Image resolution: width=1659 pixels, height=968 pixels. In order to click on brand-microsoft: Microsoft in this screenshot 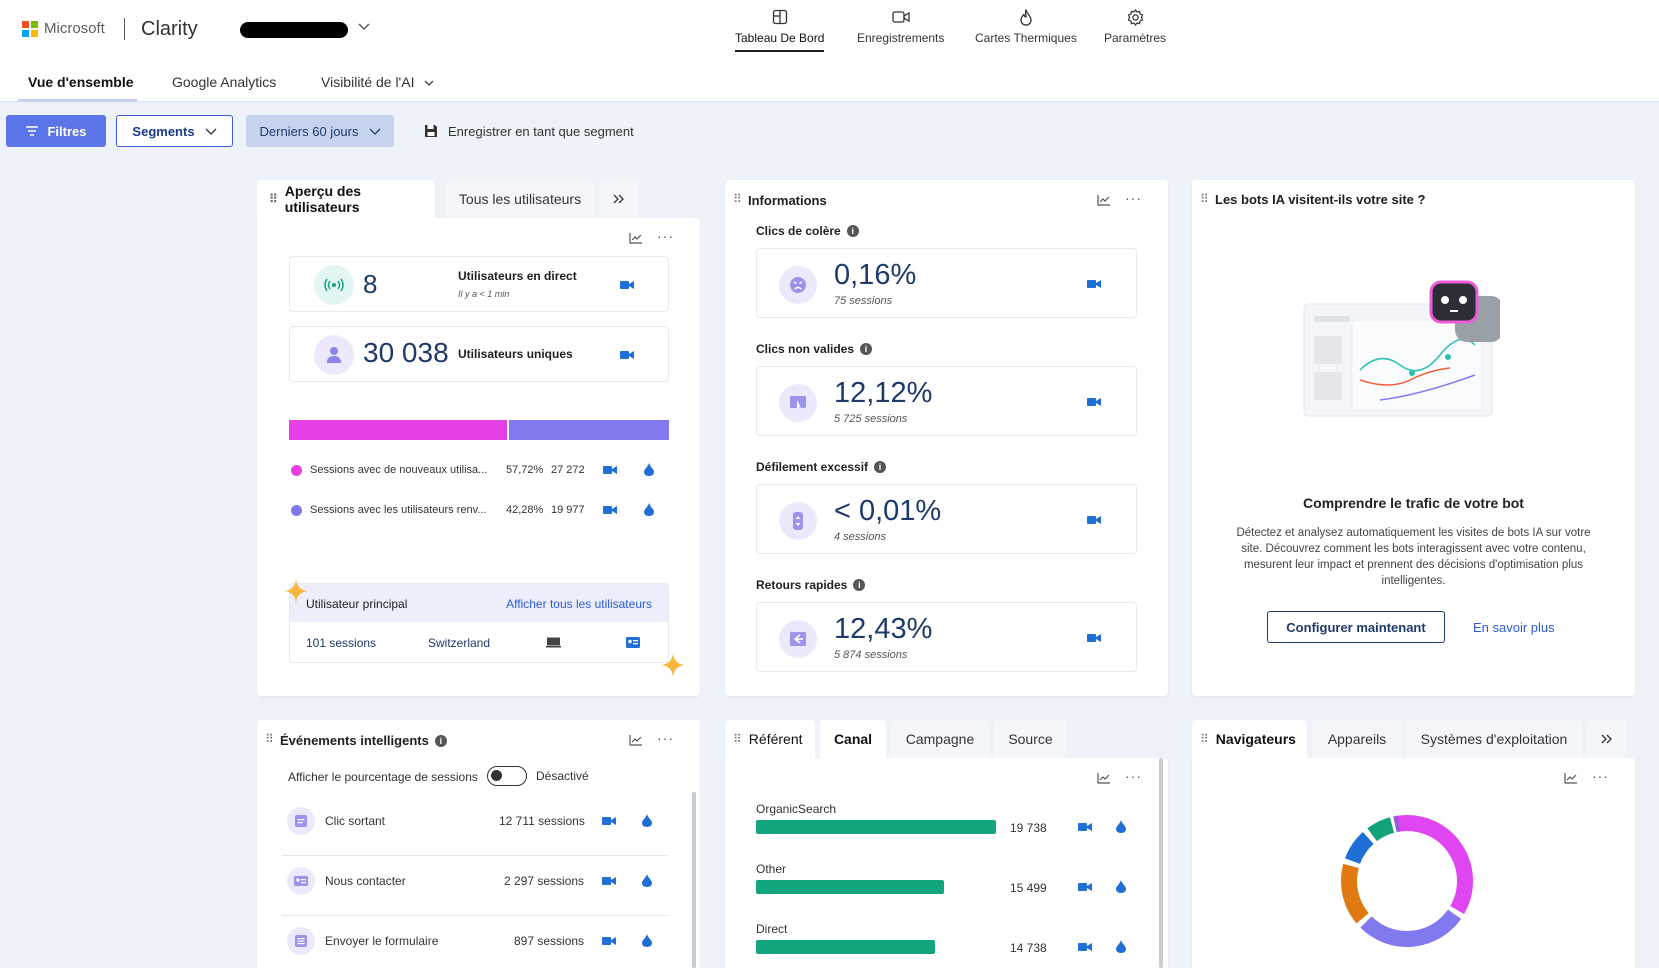, I will do `click(74, 28)`.